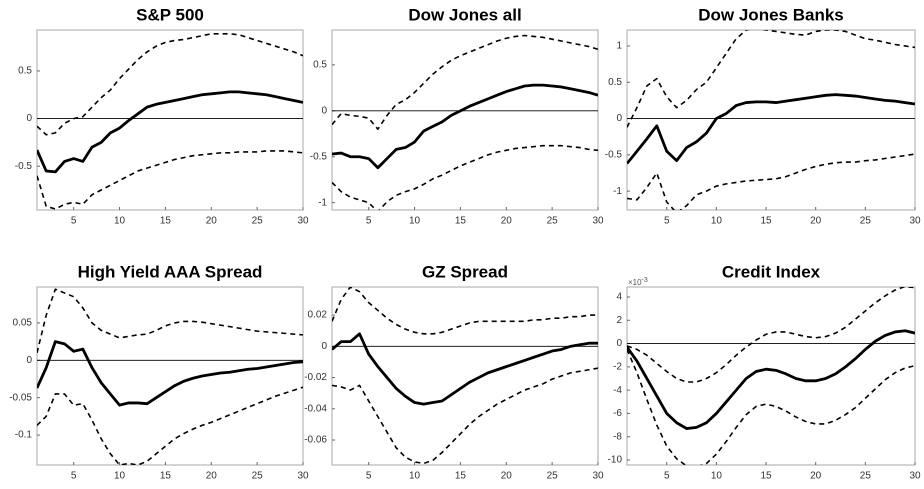 The width and height of the screenshot is (924, 489). I want to click on panel-title: S&P 500, so click(170, 14).